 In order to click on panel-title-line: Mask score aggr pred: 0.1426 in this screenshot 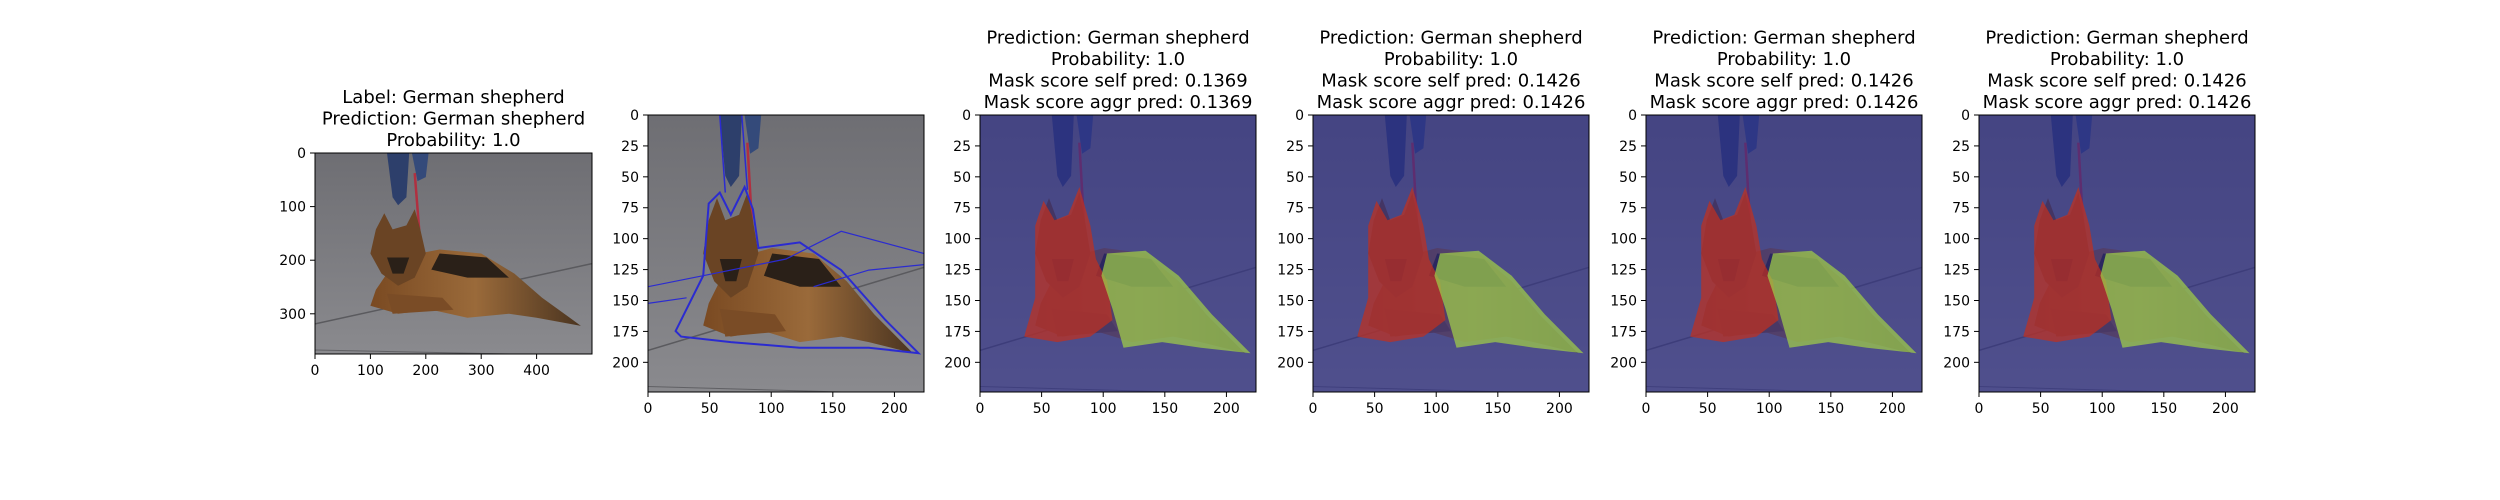, I will do `click(1451, 102)`.